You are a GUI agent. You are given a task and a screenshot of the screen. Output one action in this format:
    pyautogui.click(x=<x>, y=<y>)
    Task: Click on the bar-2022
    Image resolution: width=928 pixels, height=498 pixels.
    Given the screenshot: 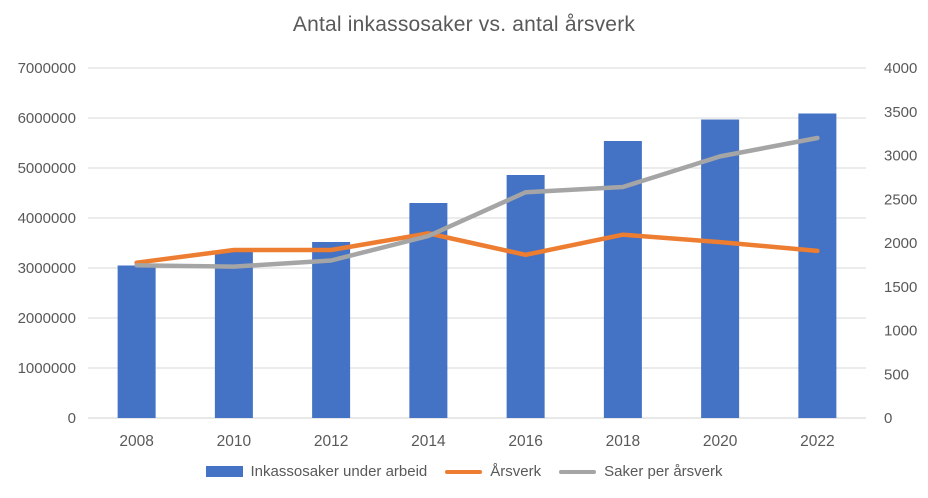 What is the action you would take?
    pyautogui.click(x=817, y=265)
    